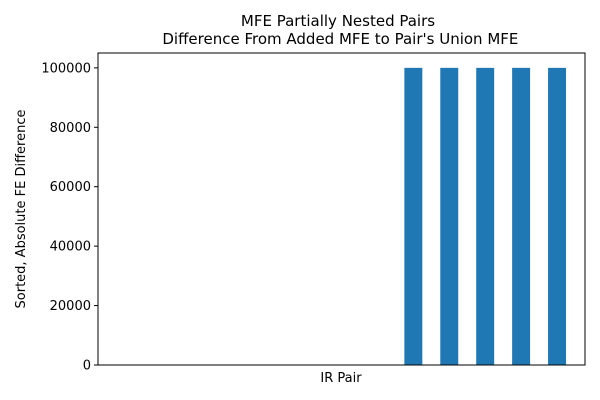 The height and width of the screenshot is (400, 600). I want to click on x-axis-label: IR Pair, so click(341, 378).